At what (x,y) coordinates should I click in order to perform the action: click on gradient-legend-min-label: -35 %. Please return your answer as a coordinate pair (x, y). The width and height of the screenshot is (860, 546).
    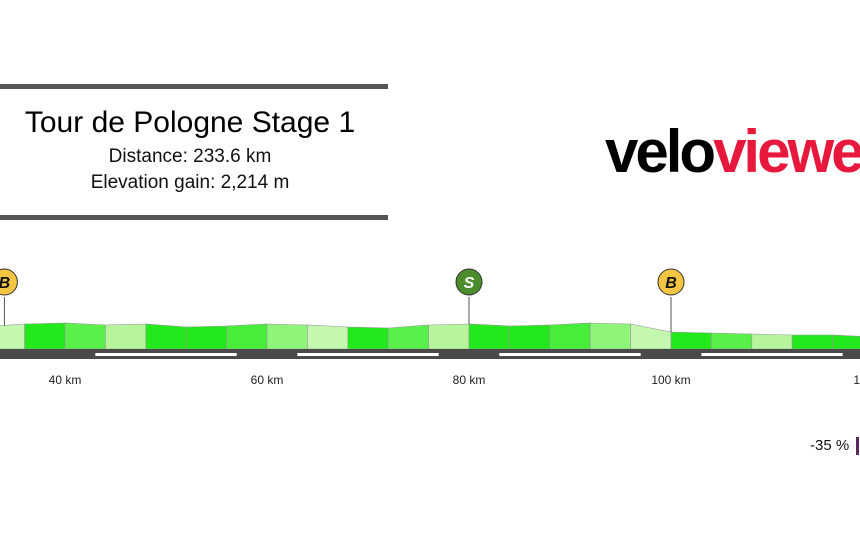
    Looking at the image, I should click on (830, 445).